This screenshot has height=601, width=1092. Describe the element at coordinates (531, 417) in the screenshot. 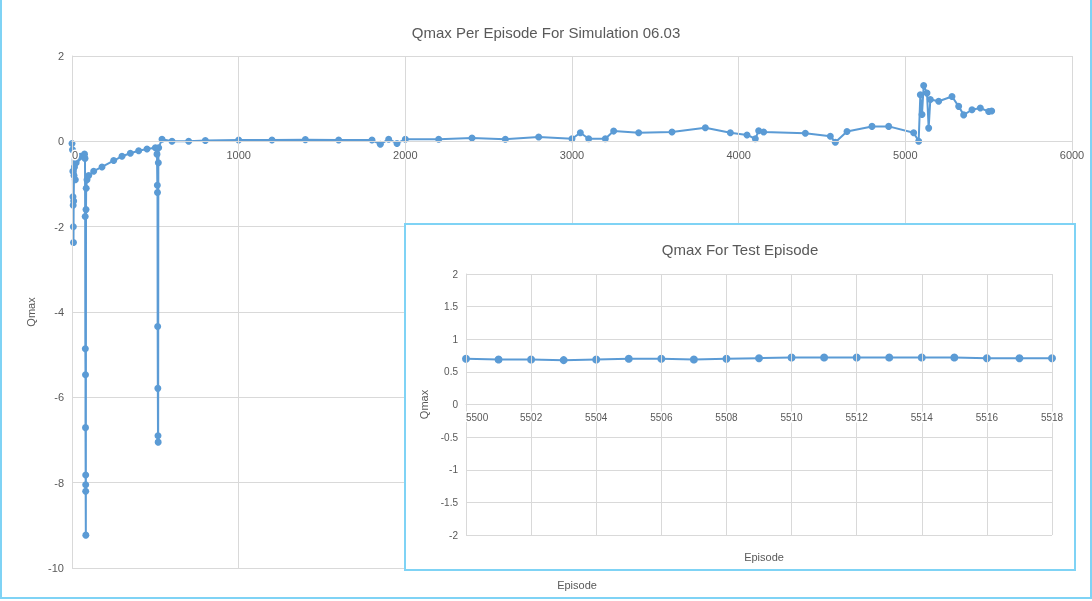

I see `x-tick-label: 5502` at that location.